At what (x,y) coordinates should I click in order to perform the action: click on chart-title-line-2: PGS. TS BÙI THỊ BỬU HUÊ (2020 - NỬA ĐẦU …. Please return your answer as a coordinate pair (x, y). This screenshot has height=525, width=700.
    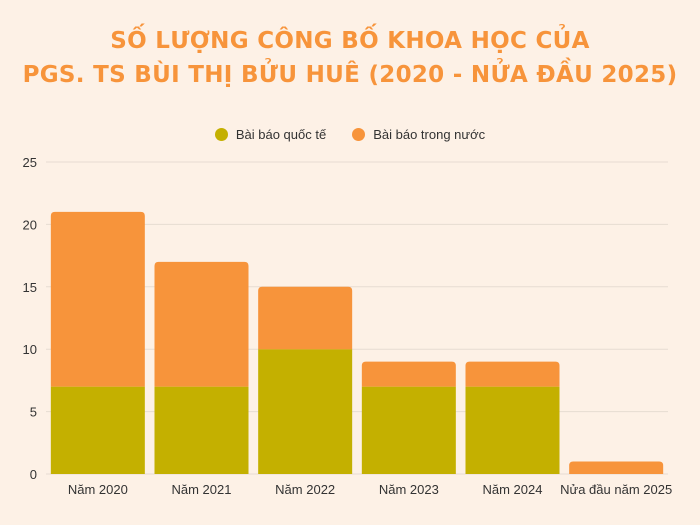
    Looking at the image, I should click on (350, 75).